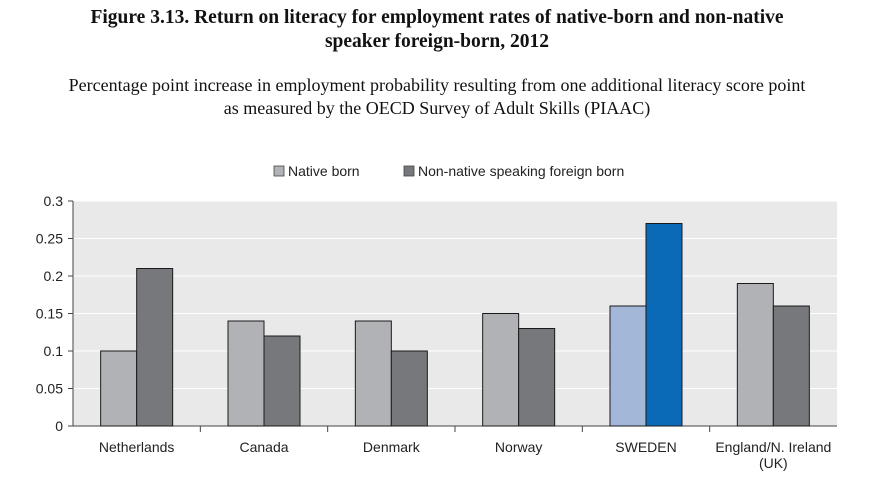 The image size is (874, 485). What do you see at coordinates (409, 171) in the screenshot?
I see `legend-swatch-non-native-foreign-born` at bounding box center [409, 171].